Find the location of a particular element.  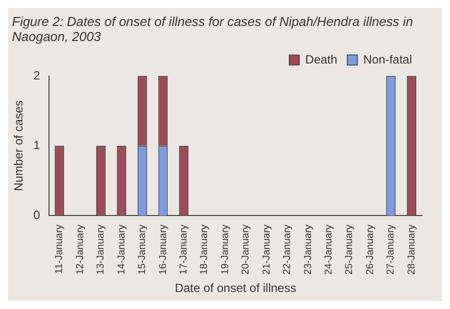

legend-label: Non-fatal is located at coordinates (387, 59).